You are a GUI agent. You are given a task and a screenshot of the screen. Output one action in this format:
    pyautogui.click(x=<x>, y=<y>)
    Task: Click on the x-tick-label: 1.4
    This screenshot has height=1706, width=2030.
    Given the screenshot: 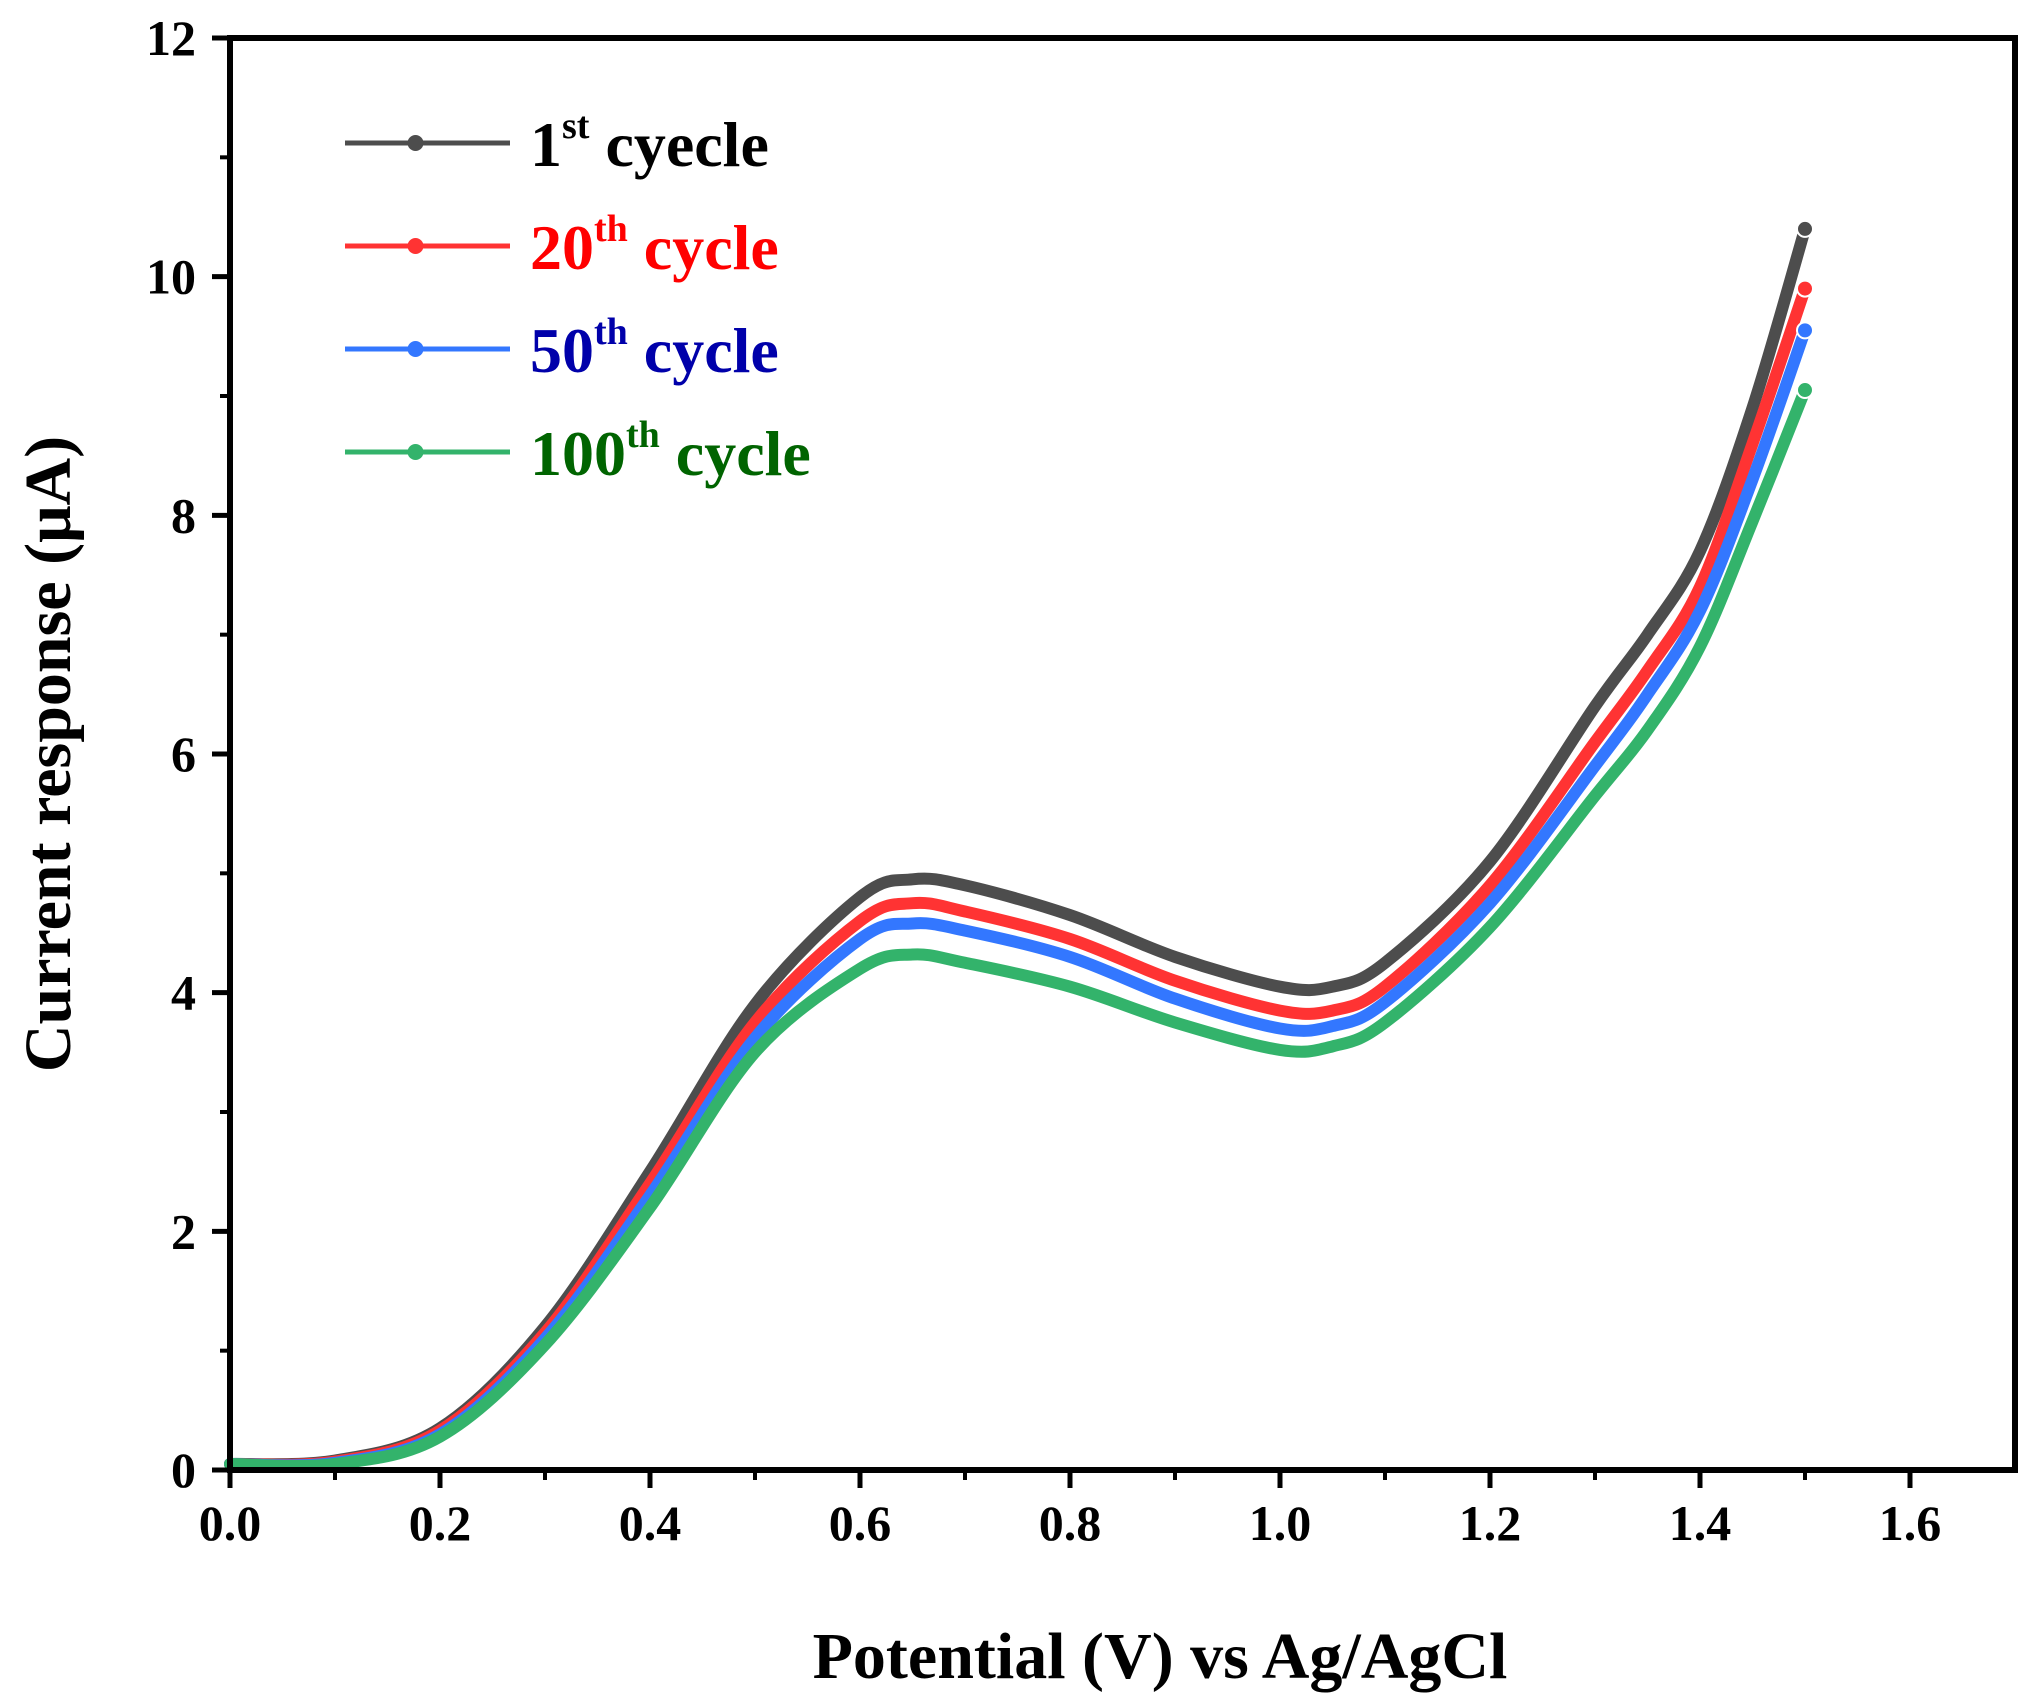 What is the action you would take?
    pyautogui.click(x=1700, y=1523)
    